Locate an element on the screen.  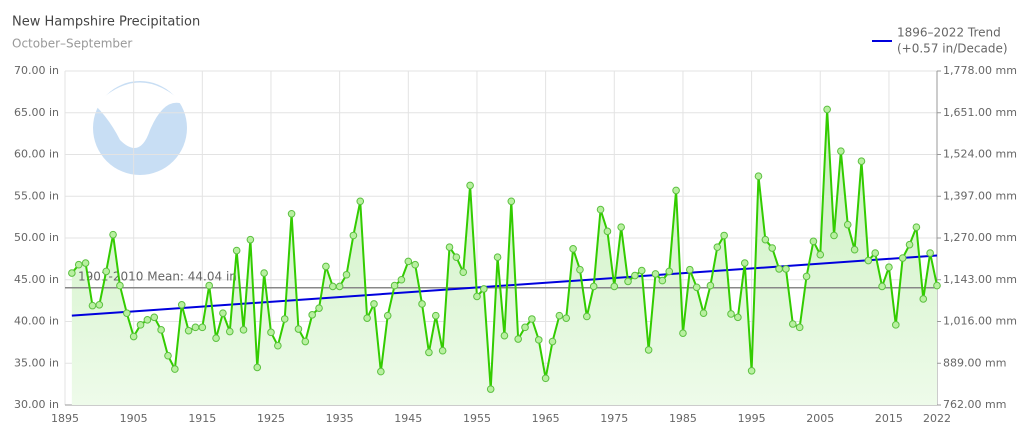
legend-label: 1896–2022 Trend is located at coordinates (949, 33).